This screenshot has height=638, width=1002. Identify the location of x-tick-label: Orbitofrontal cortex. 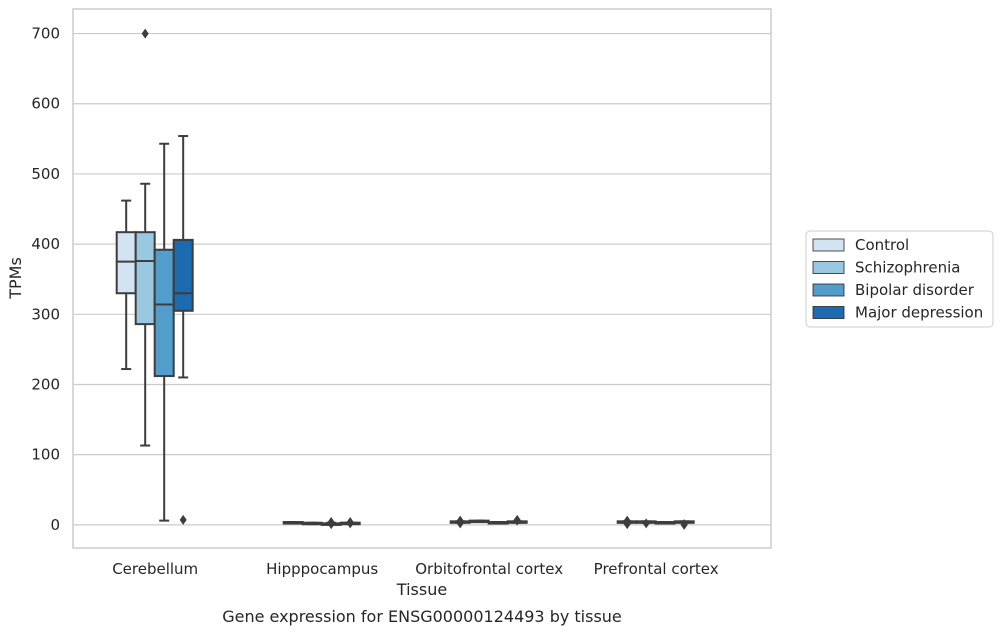
(489, 569).